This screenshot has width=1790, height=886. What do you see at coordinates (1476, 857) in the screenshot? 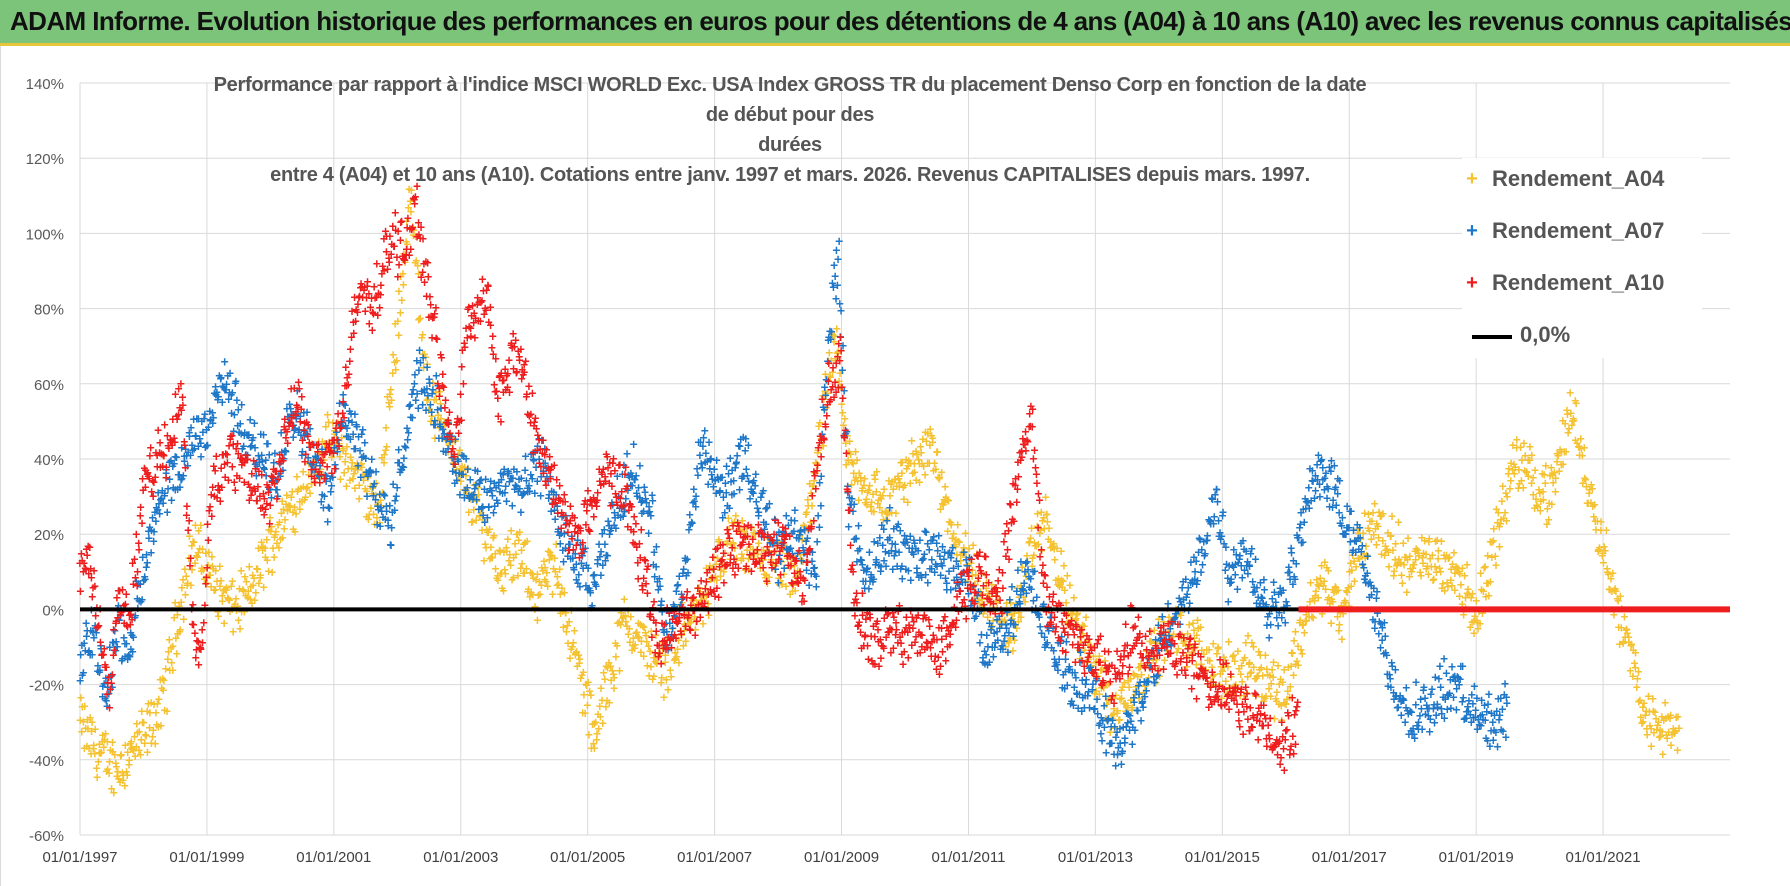
I see `x-tick-label: 01/01/2019` at bounding box center [1476, 857].